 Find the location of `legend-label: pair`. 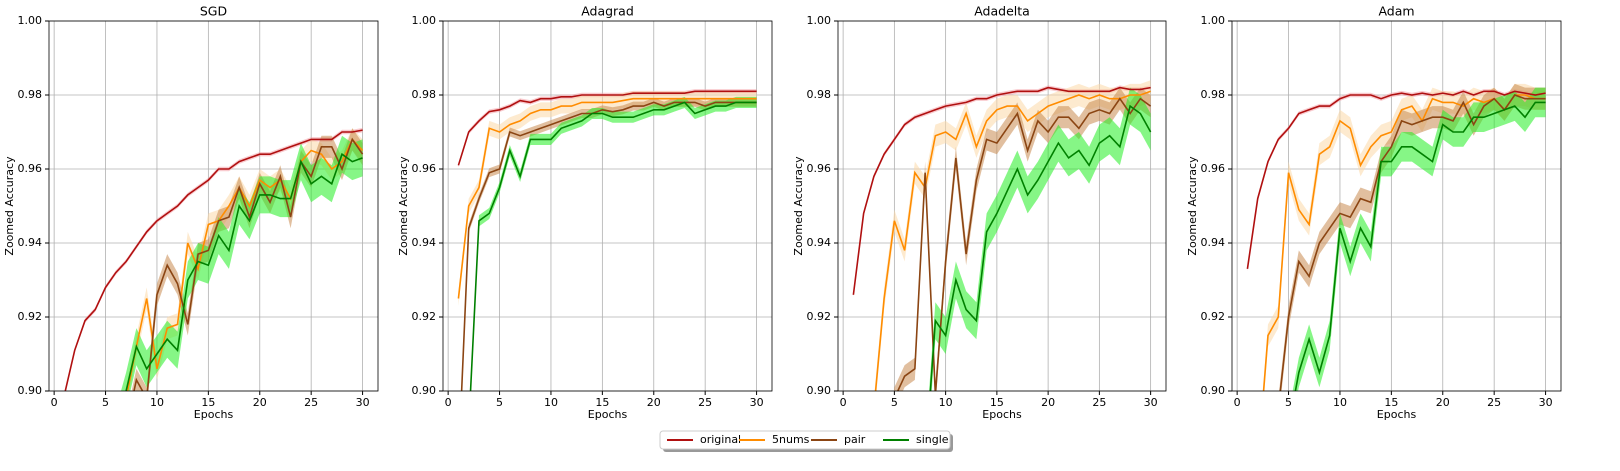

legend-label: pair is located at coordinates (855, 439).